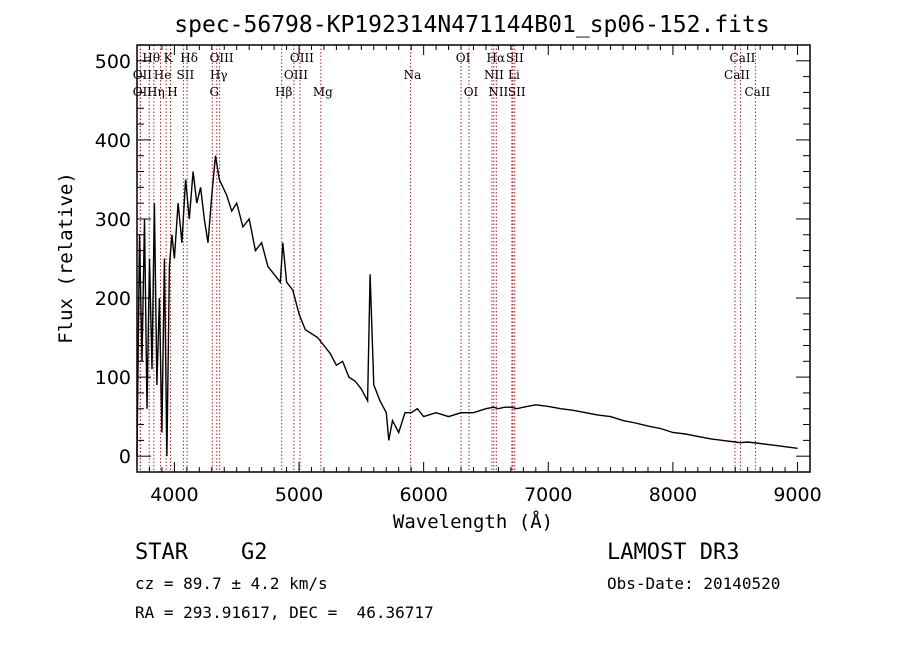  What do you see at coordinates (113, 220) in the screenshot?
I see `y-tick-label: 300` at bounding box center [113, 220].